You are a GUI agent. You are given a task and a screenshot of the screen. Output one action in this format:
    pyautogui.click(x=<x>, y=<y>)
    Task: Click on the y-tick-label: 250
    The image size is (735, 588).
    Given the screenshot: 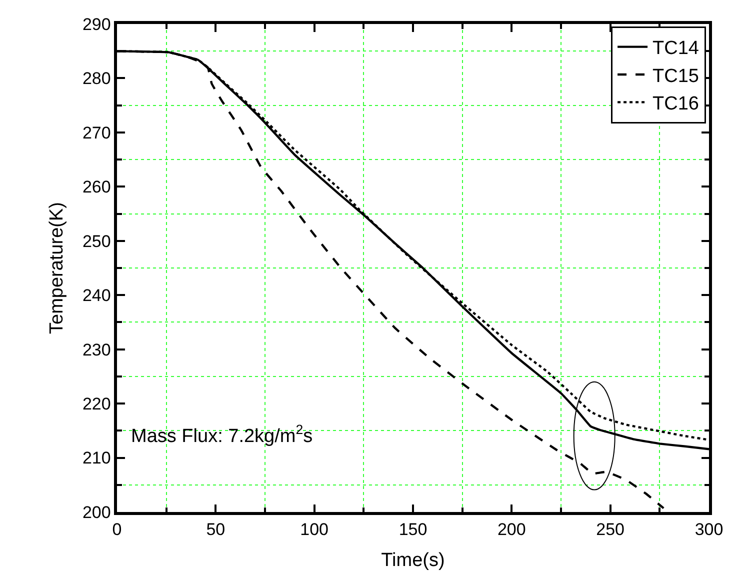 What is the action you would take?
    pyautogui.click(x=96, y=241)
    